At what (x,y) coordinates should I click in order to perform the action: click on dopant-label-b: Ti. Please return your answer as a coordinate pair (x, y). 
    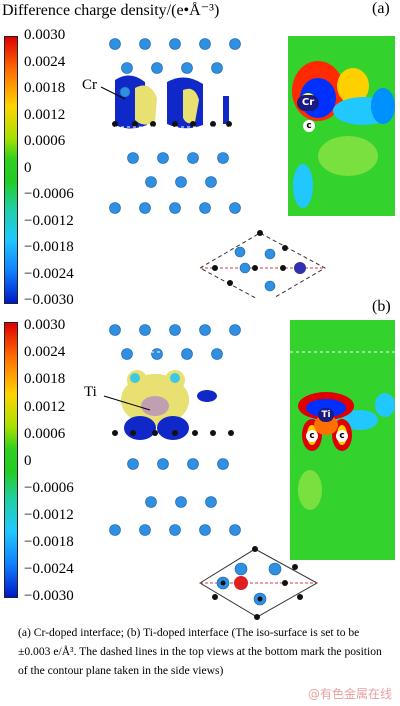
    Looking at the image, I should click on (90, 392).